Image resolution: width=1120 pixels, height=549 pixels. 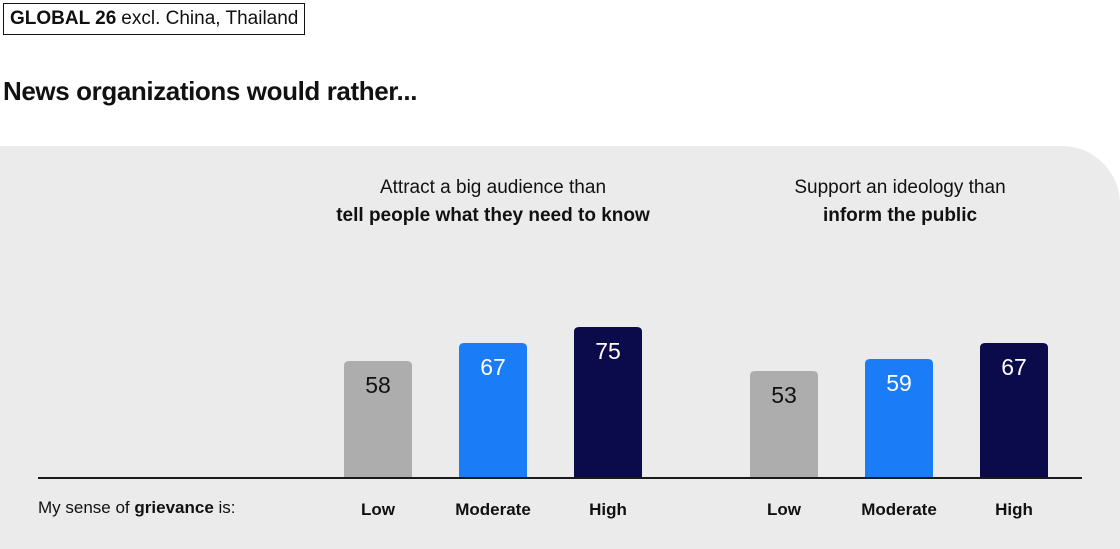 I want to click on axis-note-bold: grievance, so click(x=174, y=507).